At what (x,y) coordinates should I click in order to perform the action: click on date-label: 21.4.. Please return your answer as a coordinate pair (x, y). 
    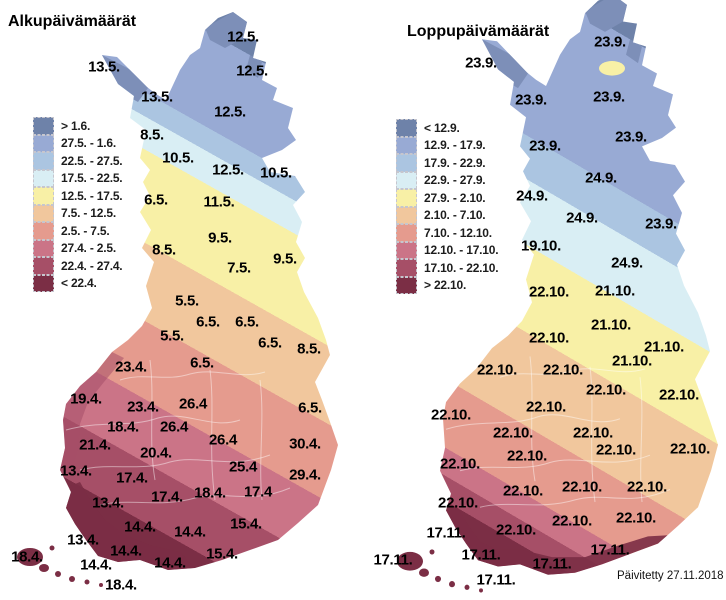
    Looking at the image, I should click on (95, 445).